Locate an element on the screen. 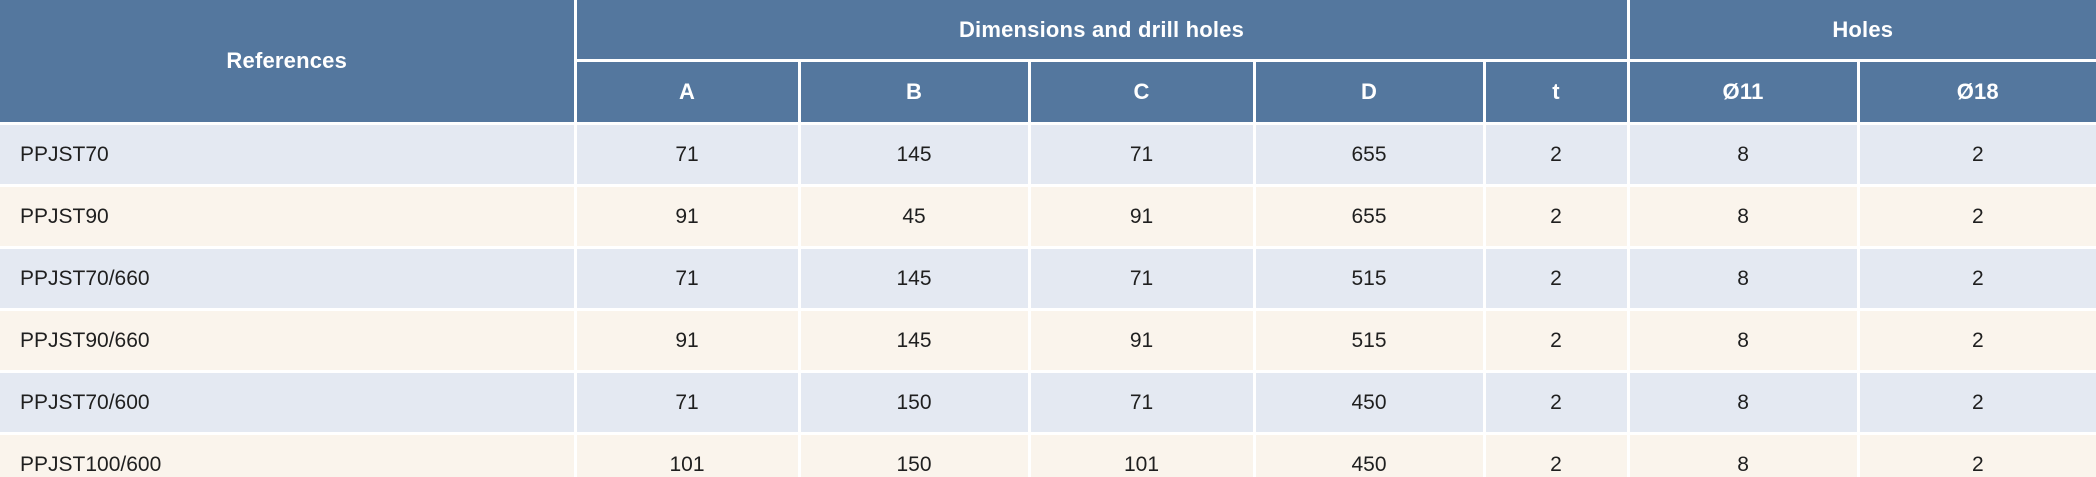  table-row: PPJST70 71 145 71 655 2 8 2 is located at coordinates (1048, 155).